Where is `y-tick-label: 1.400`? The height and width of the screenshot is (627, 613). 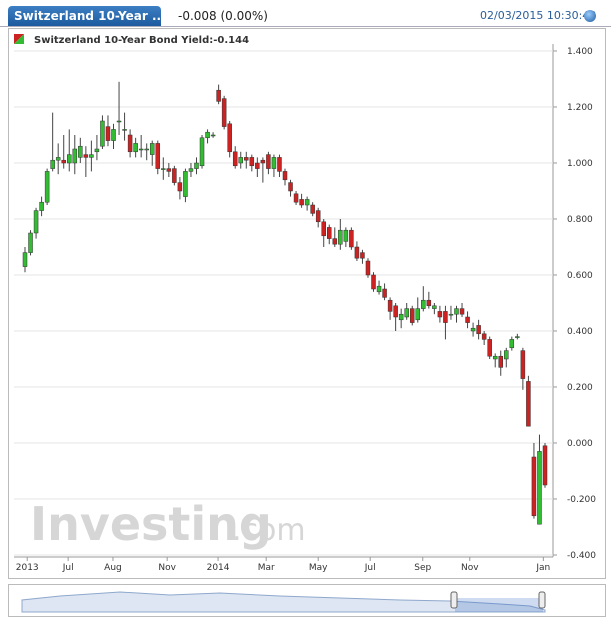
y-tick-label: 1.400 is located at coordinates (580, 52).